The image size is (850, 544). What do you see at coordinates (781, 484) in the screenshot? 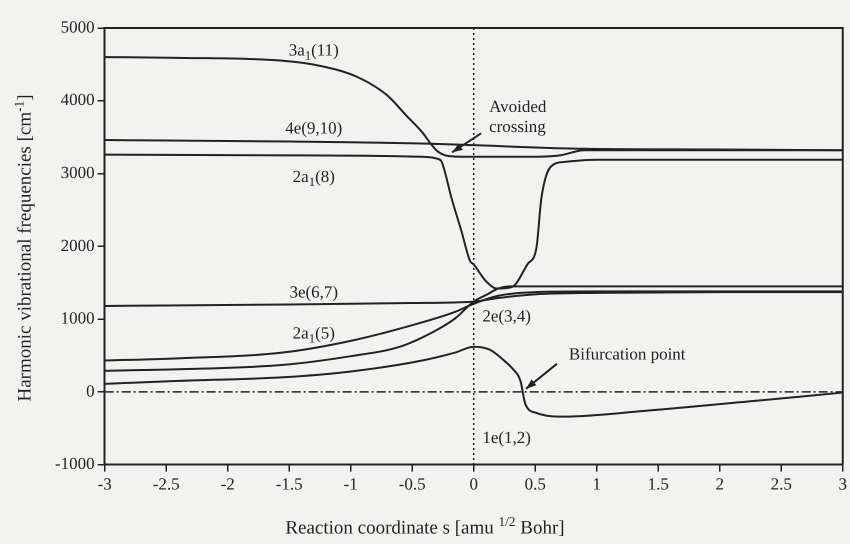
I see `x-tick-label: 2.5` at bounding box center [781, 484].